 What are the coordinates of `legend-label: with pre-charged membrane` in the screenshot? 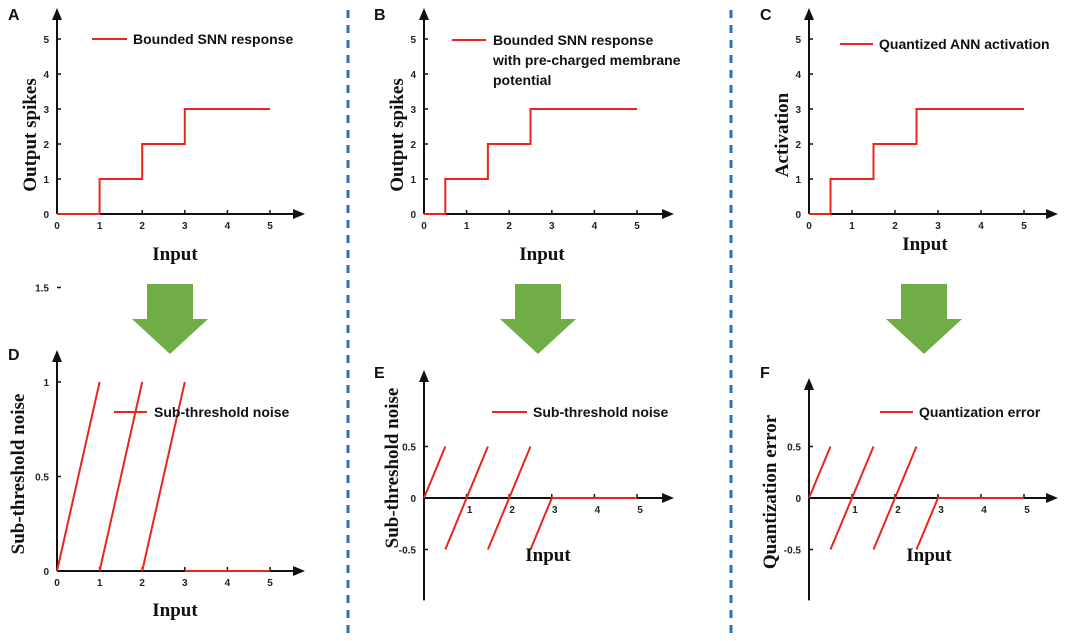 It's located at (586, 60).